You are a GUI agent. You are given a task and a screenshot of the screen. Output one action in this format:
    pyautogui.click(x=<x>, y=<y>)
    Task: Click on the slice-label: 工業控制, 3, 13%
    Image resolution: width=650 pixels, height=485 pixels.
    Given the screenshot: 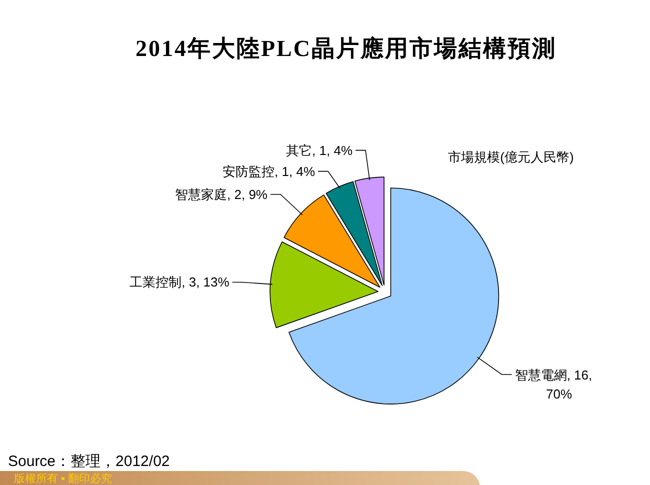 What is the action you would take?
    pyautogui.click(x=180, y=282)
    